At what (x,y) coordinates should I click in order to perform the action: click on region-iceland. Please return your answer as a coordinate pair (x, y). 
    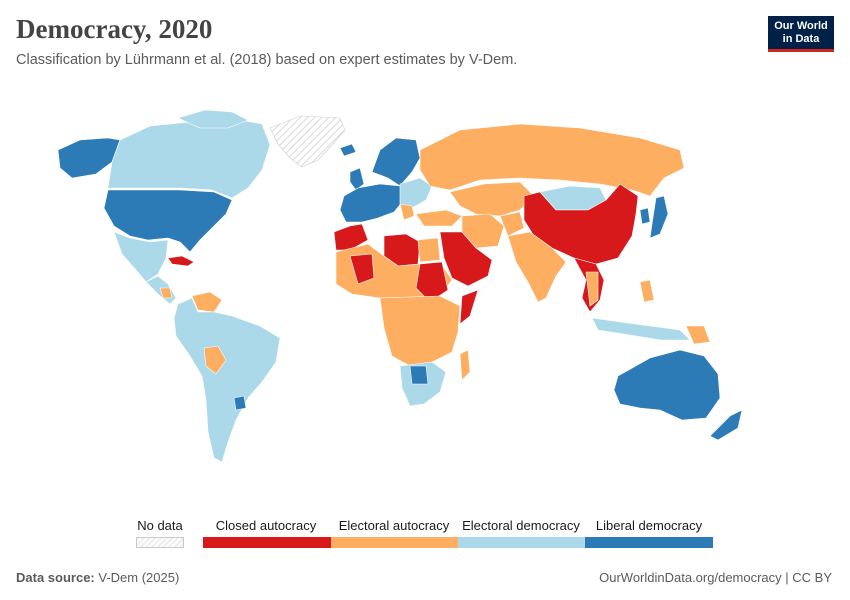
    Looking at the image, I should click on (348, 150).